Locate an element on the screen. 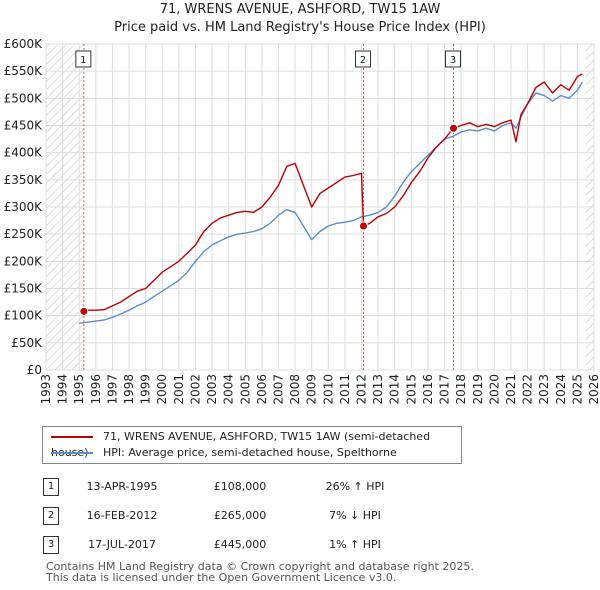 The height and width of the screenshot is (590, 600). y-tick-label: £0 is located at coordinates (34, 370).